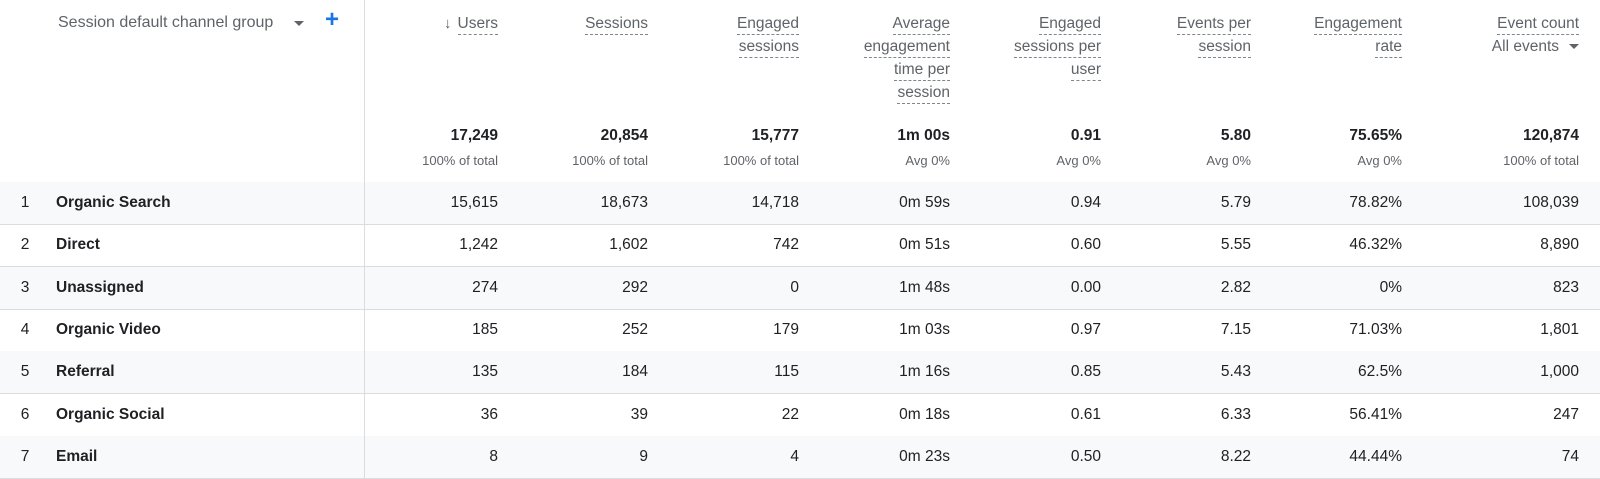 The width and height of the screenshot is (1600, 479). I want to click on metric-name: Engaged sessions, so click(767, 35).